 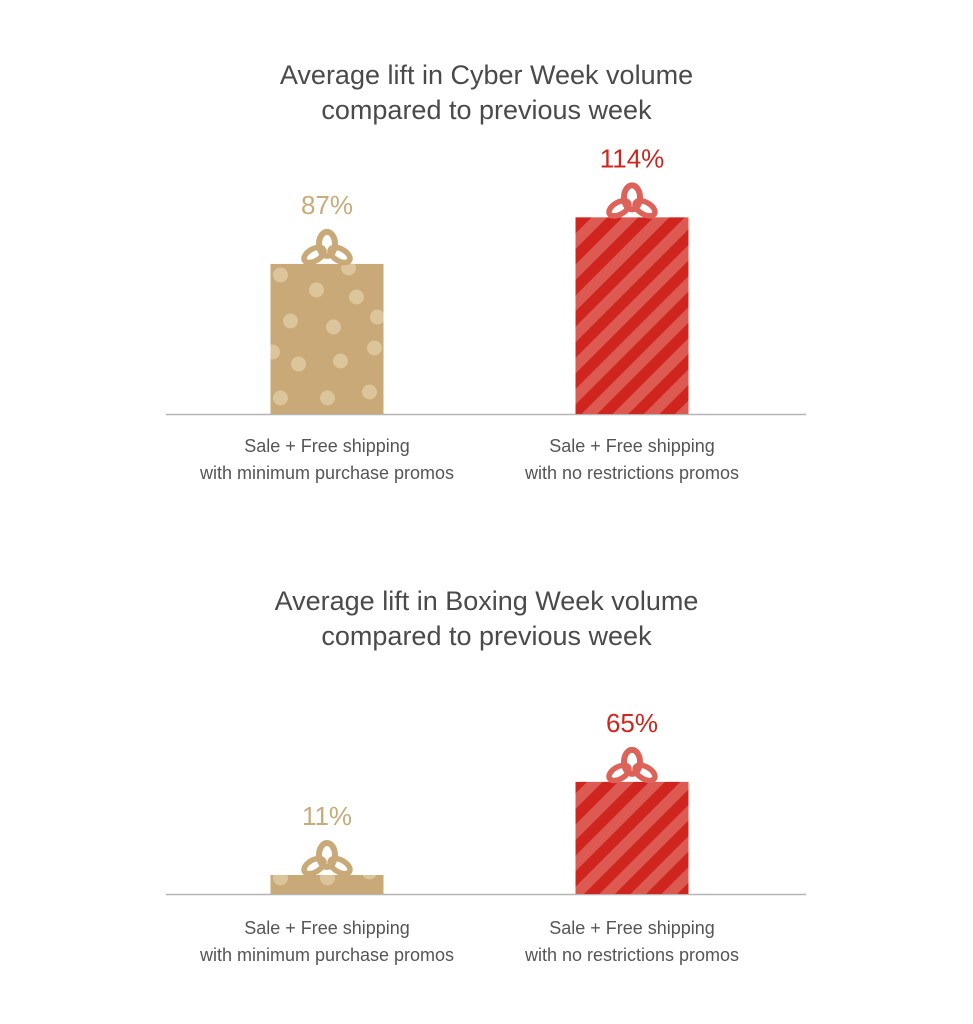 What do you see at coordinates (486, 75) in the screenshot?
I see `chart-title-line: Average lift in Cyber Week volume` at bounding box center [486, 75].